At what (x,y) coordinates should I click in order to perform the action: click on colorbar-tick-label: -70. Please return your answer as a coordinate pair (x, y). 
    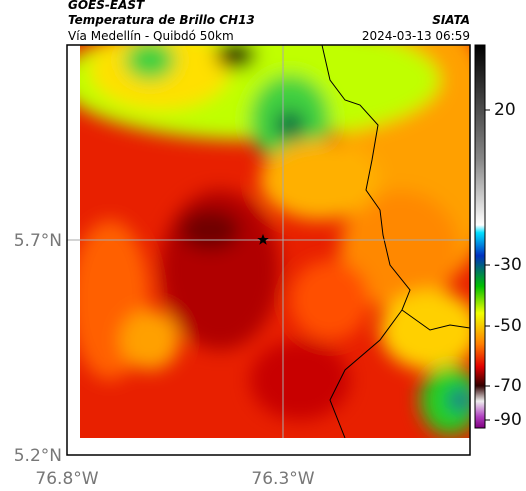
    Looking at the image, I should click on (508, 386).